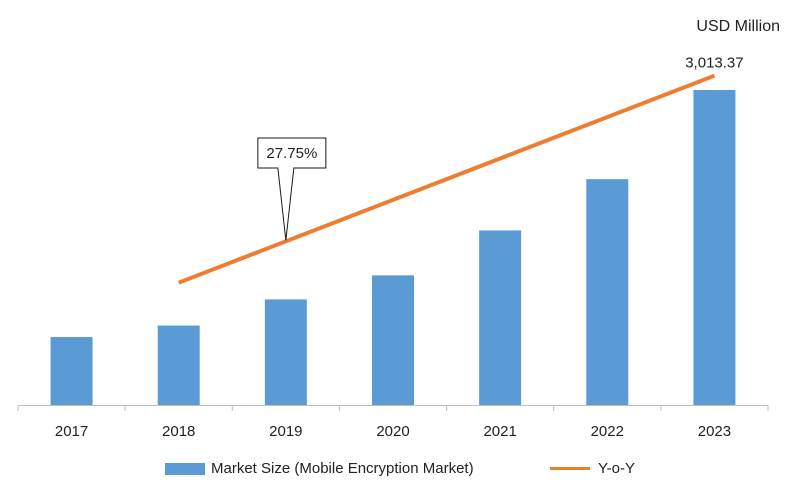 This screenshot has width=800, height=504. Describe the element at coordinates (570, 468) in the screenshot. I see `legend-swatch-line` at that location.